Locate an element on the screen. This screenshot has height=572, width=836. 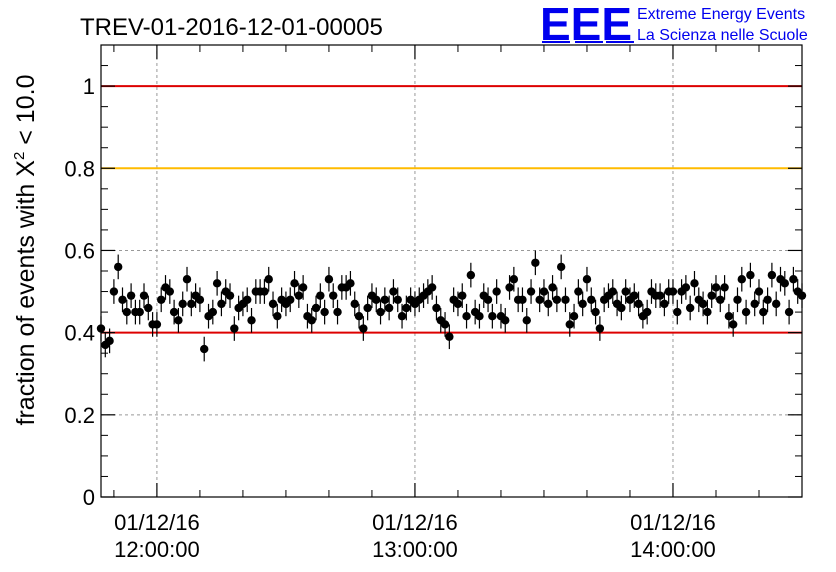
y-tick-label: 0.2 is located at coordinates (79, 415).